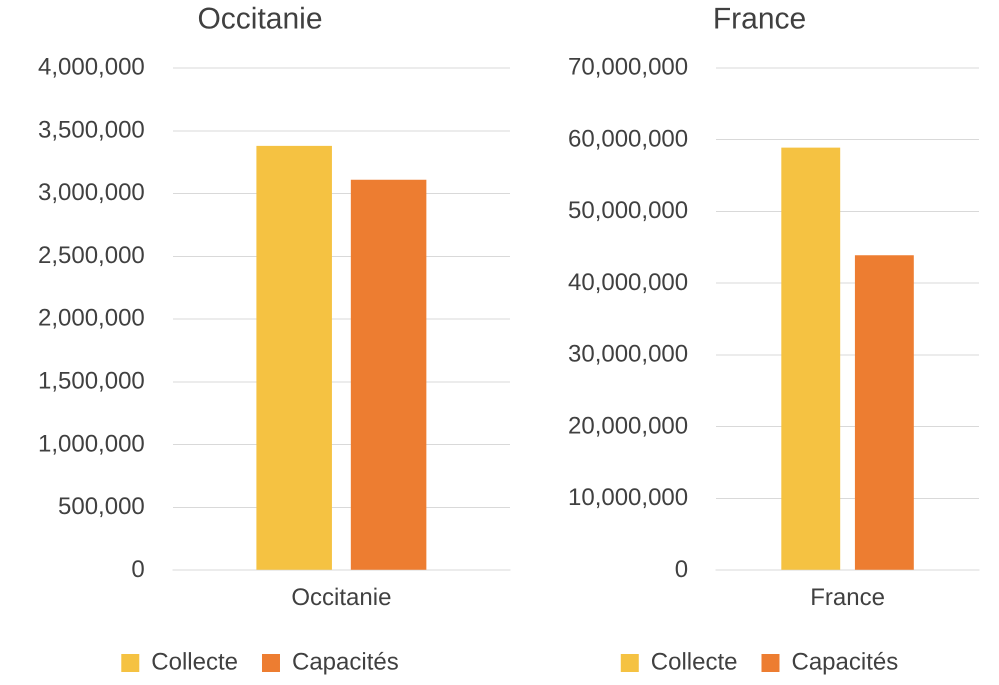 The width and height of the screenshot is (999, 685). I want to click on chart-title: Occitanie, so click(260, 19).